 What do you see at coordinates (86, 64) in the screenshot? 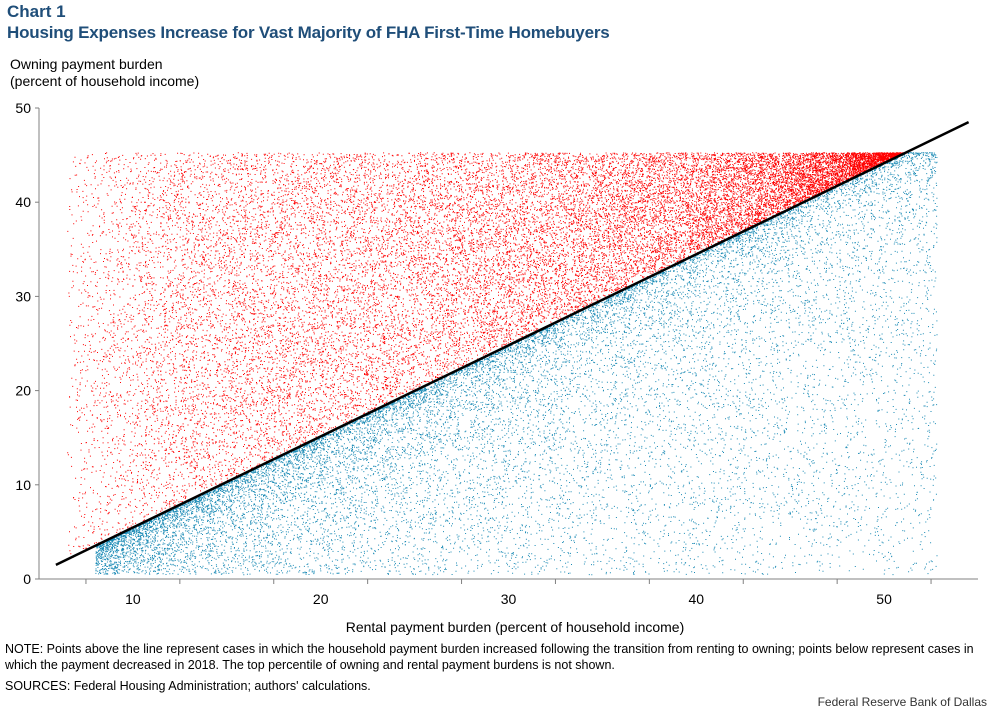
I see `y-axis-label-line-1: Owning payment burden` at bounding box center [86, 64].